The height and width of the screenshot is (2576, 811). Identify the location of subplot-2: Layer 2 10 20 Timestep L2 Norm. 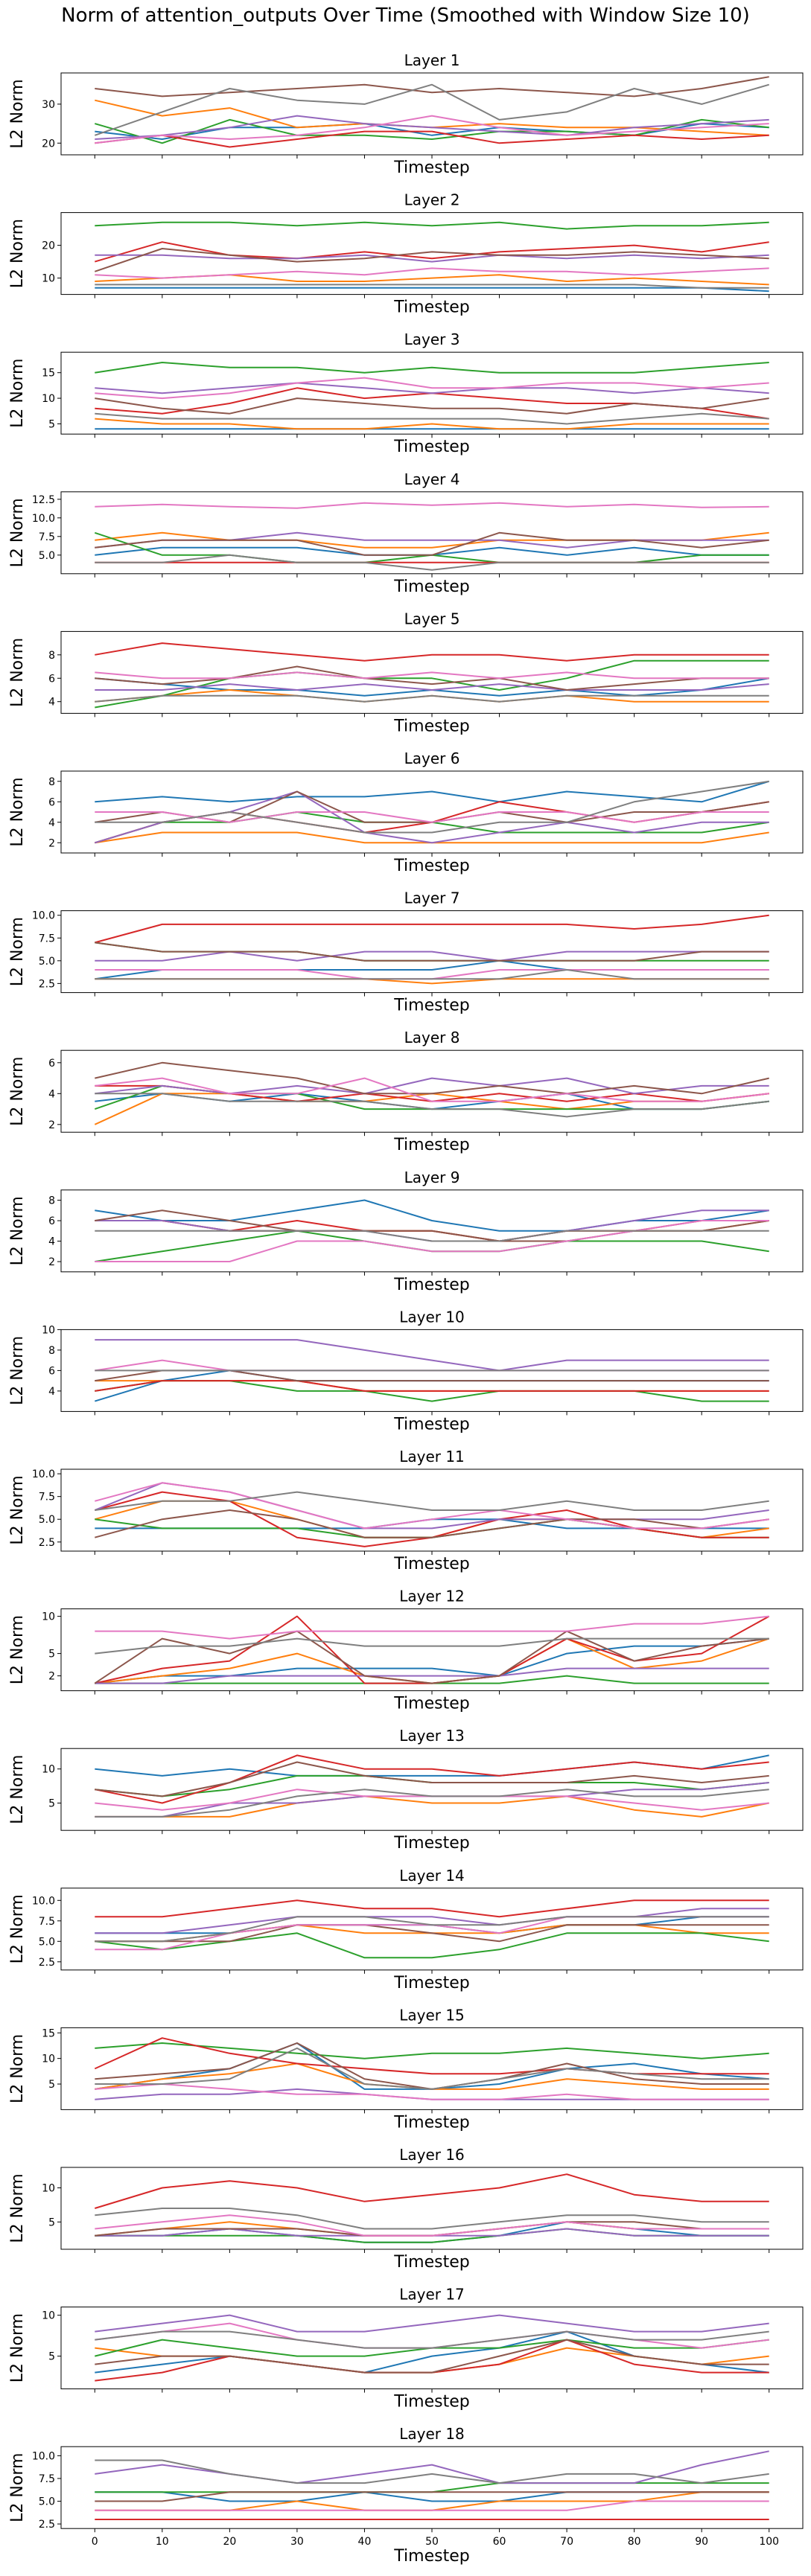
(406, 254).